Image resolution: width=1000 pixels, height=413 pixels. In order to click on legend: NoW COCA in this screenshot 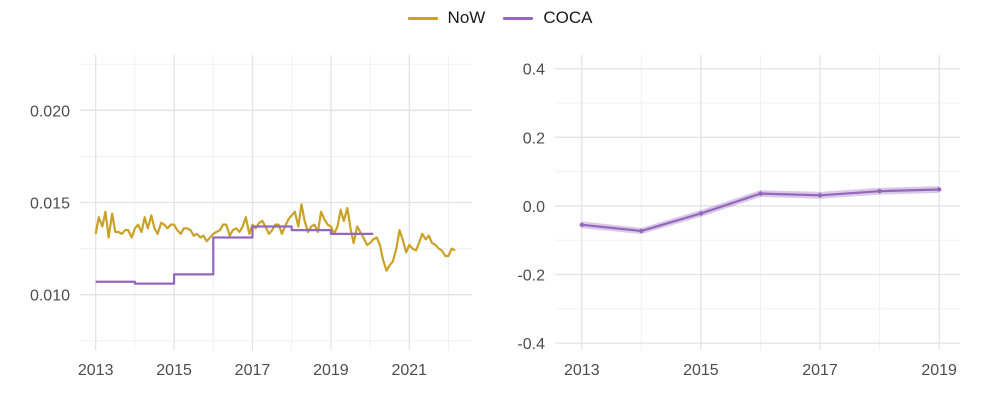, I will do `click(500, 18)`.